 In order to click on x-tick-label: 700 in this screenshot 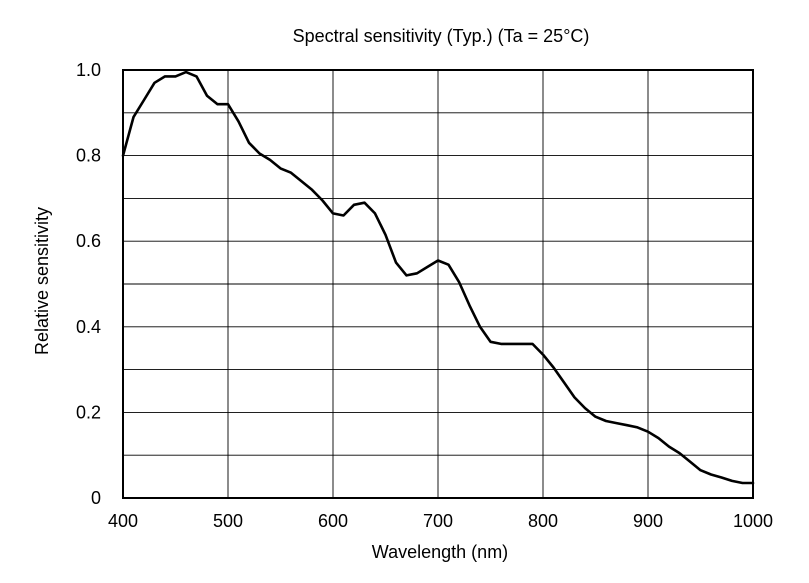, I will do `click(438, 521)`.